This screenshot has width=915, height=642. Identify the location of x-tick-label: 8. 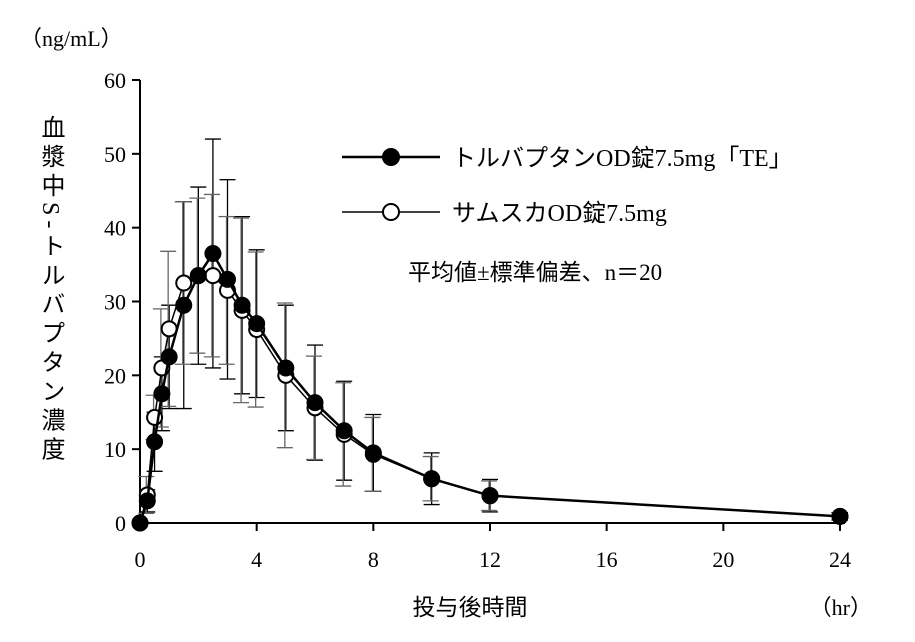
(373, 559).